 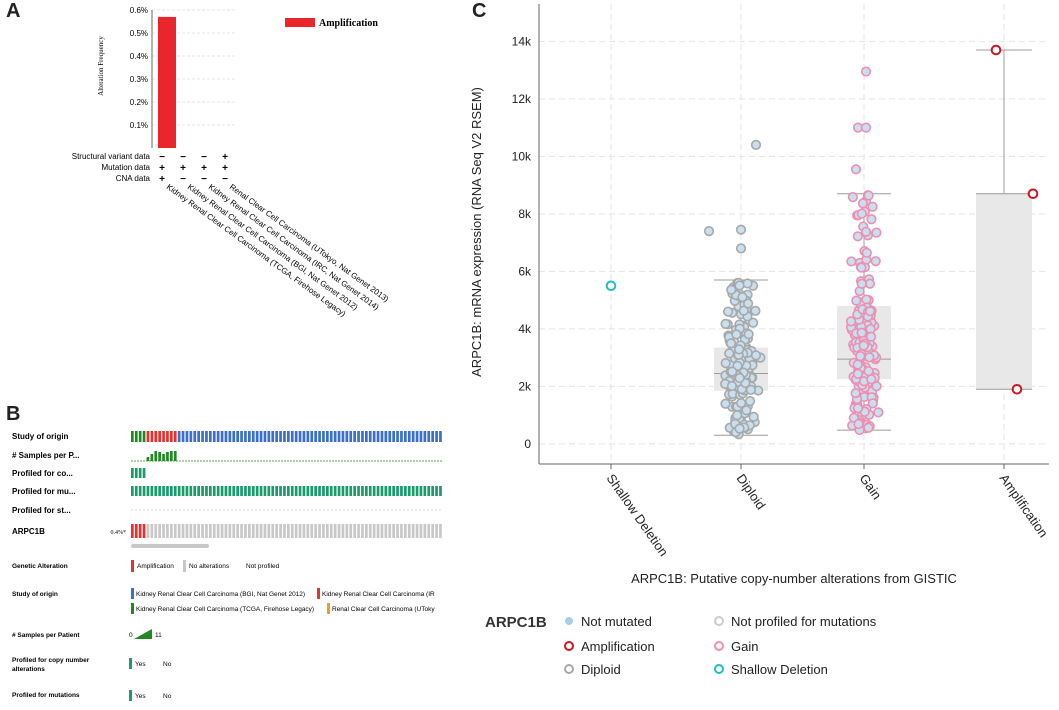 I want to click on panel-a-y-tick: 0.6%, so click(x=139, y=10).